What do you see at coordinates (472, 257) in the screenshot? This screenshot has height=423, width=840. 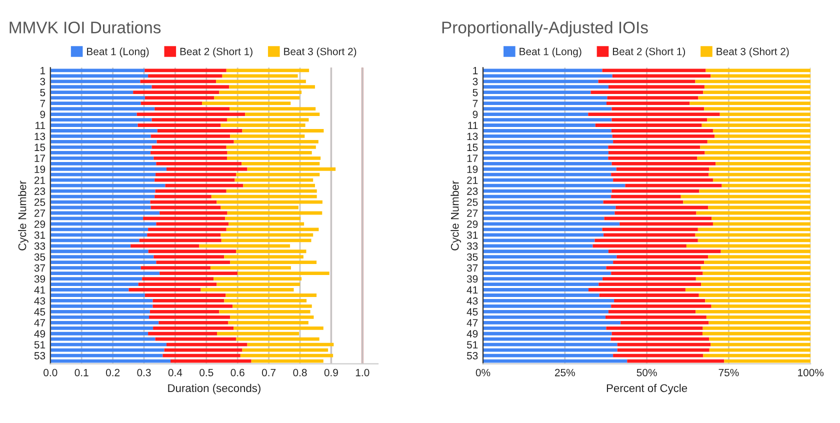 I see `y-tick-label: 35` at bounding box center [472, 257].